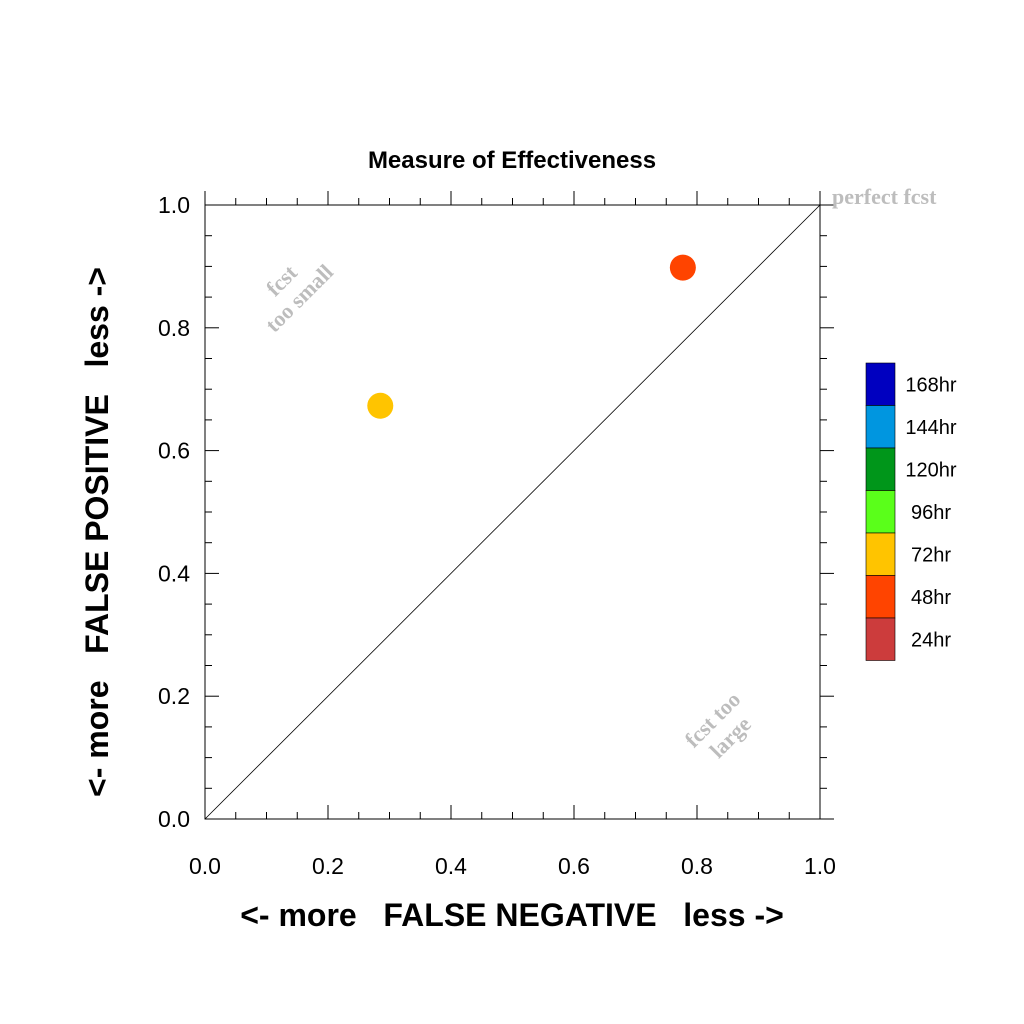 This screenshot has width=1024, height=1024. I want to click on y-tick-label: 0.0, so click(174, 819).